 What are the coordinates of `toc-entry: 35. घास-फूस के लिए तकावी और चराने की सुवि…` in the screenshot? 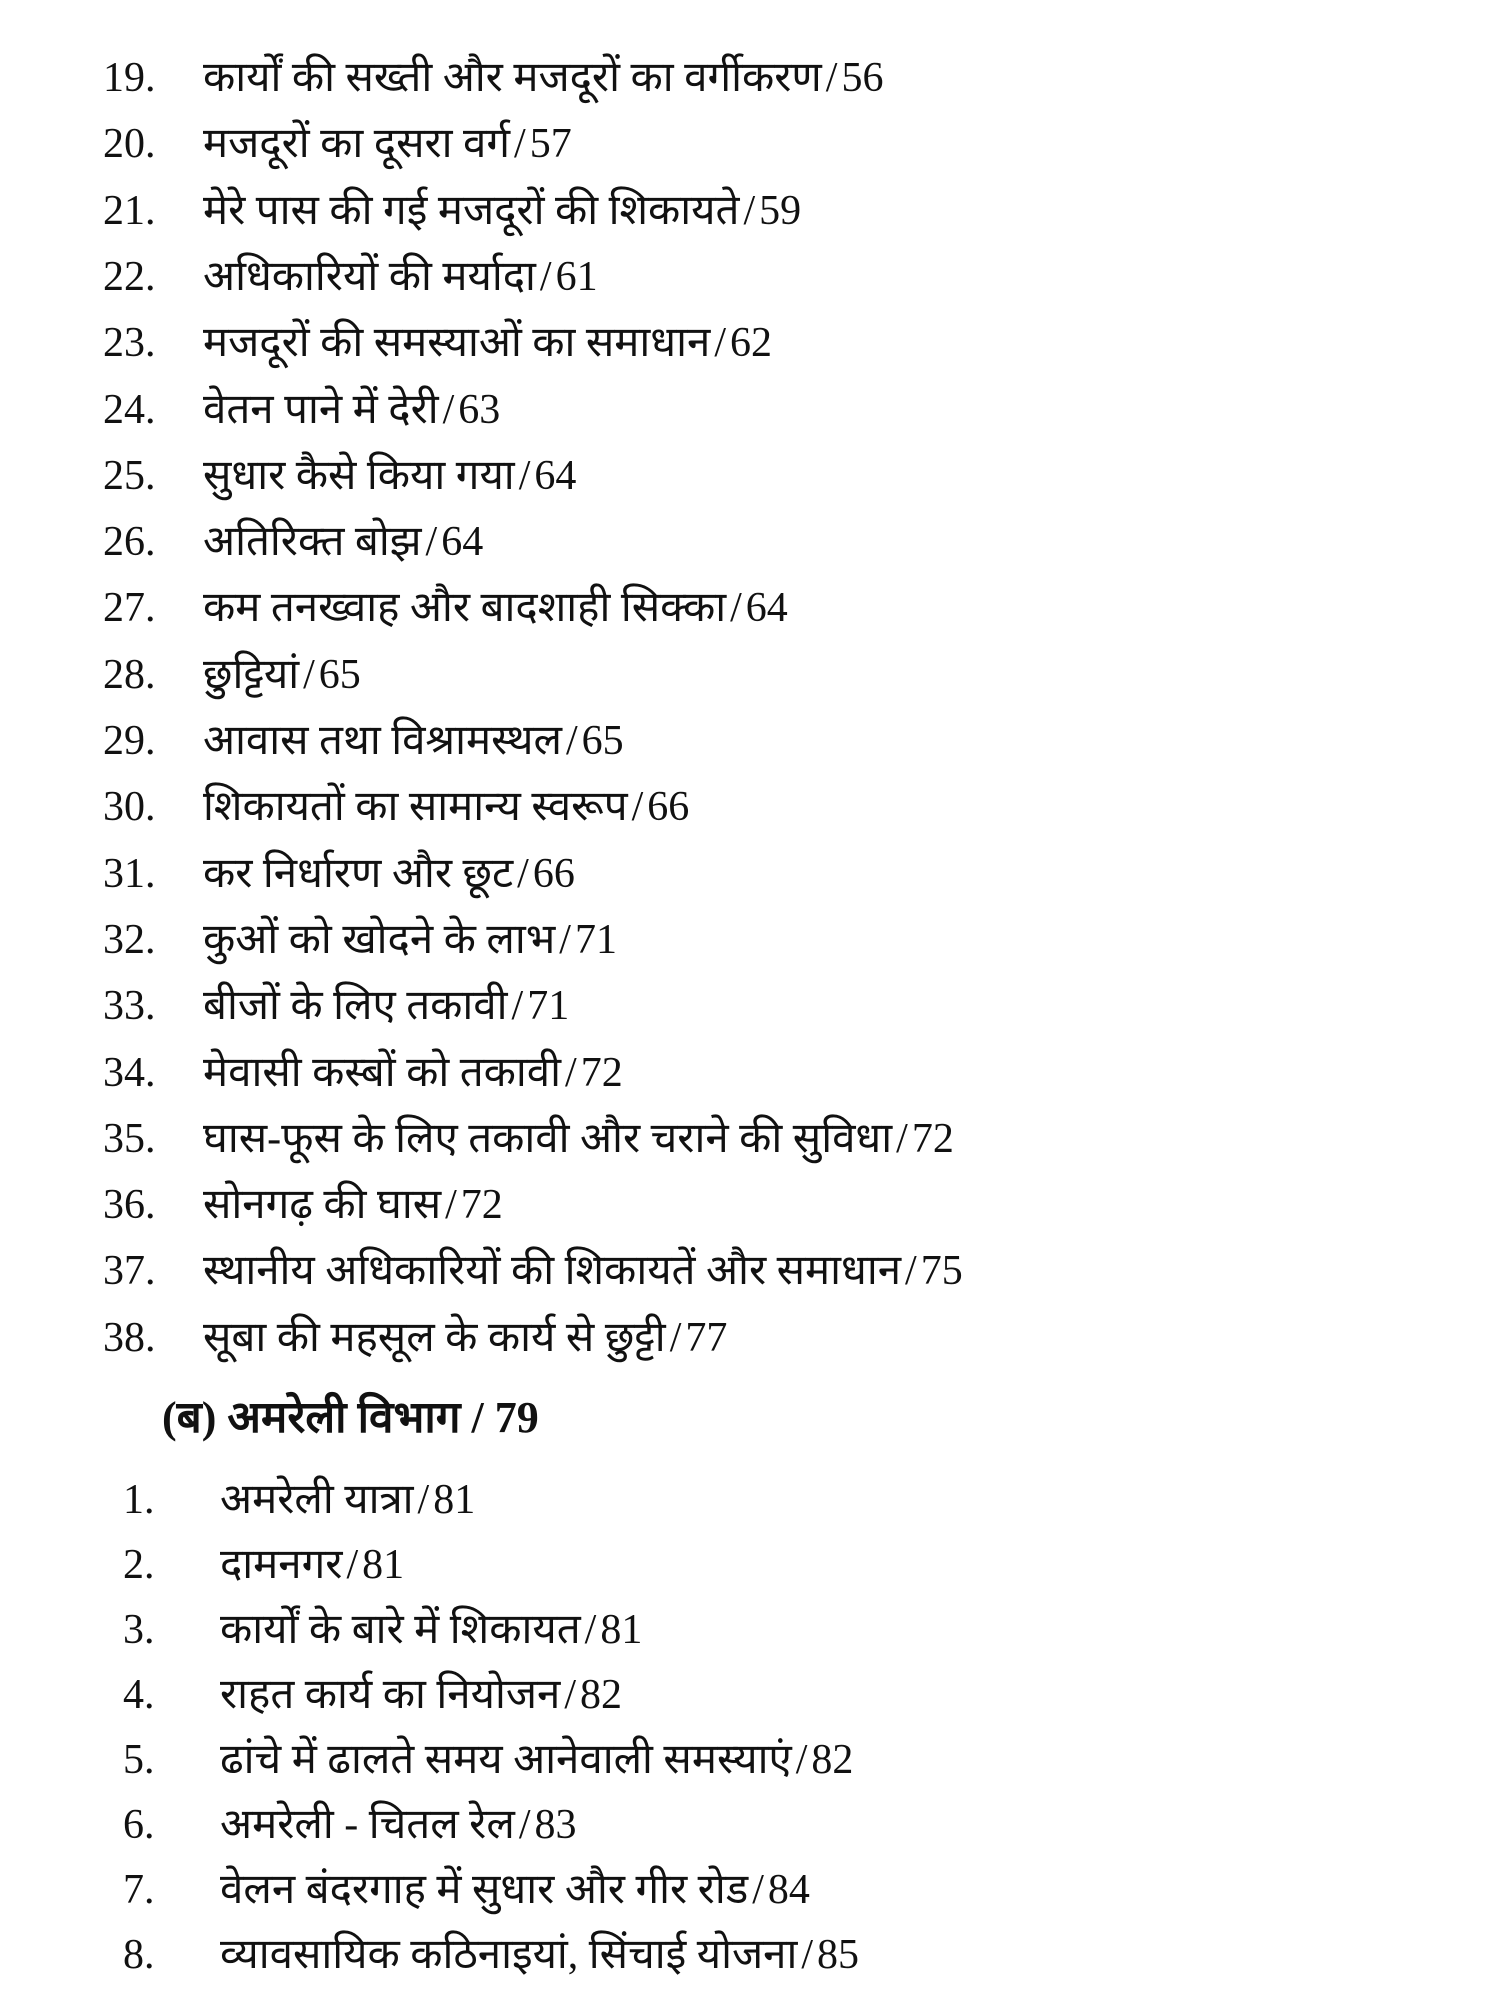 It's located at (528, 1139).